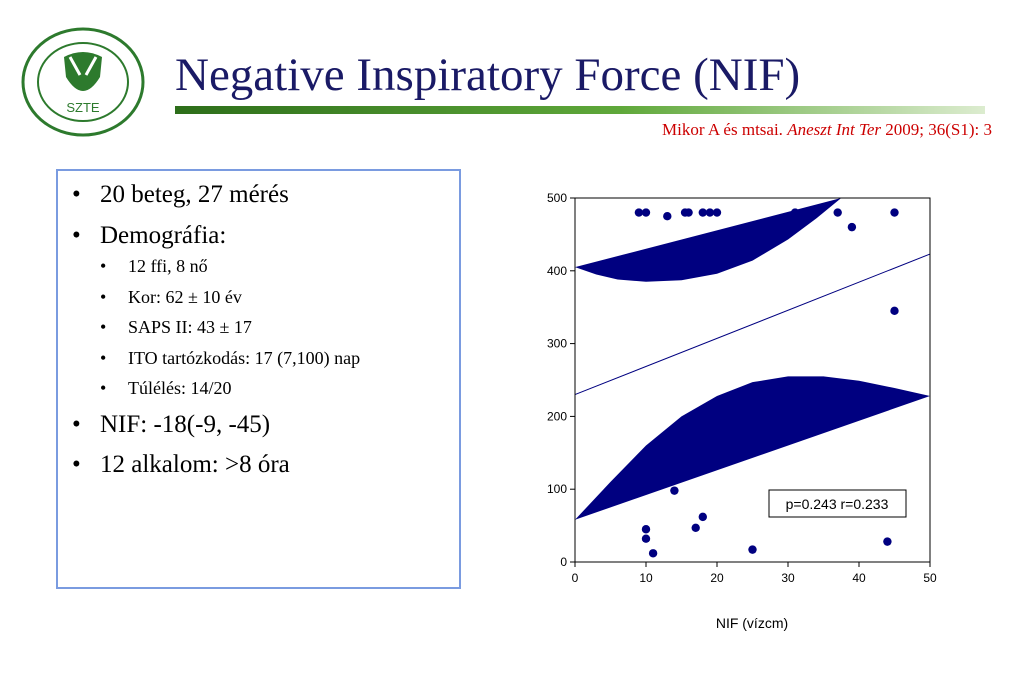 The width and height of the screenshot is (1023, 682). Describe the element at coordinates (557, 344) in the screenshot. I see `y-tick-label: 300` at that location.